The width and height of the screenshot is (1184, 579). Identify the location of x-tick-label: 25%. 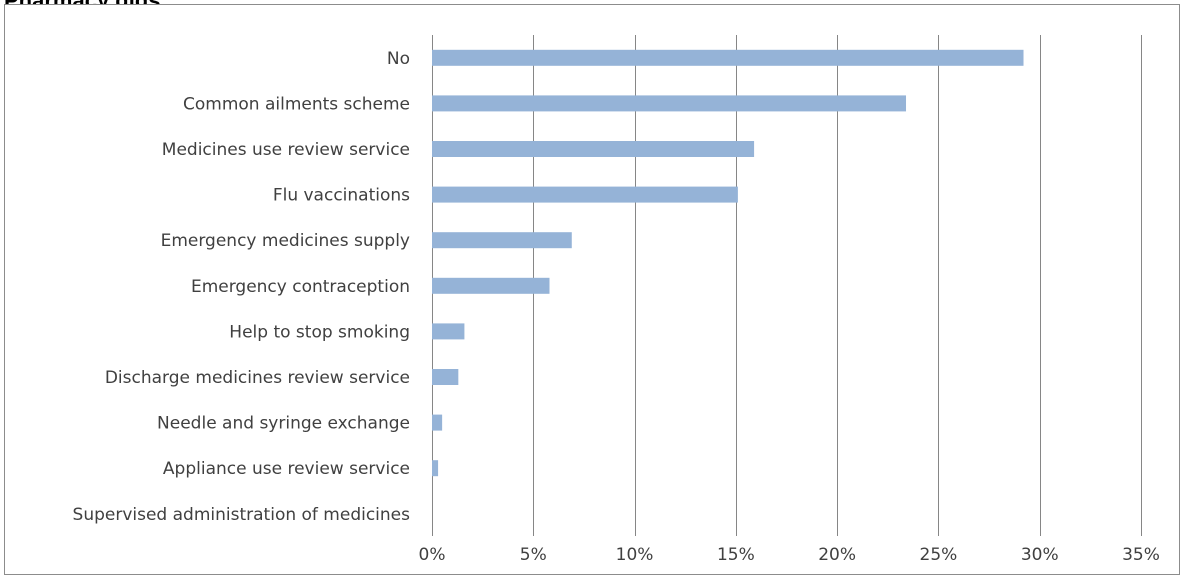
(939, 555).